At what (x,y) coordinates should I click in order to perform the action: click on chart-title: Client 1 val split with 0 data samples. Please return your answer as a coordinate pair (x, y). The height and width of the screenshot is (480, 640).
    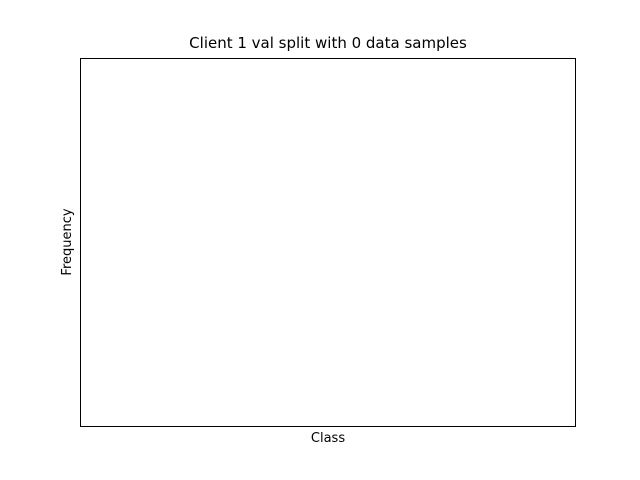
    Looking at the image, I should click on (328, 43).